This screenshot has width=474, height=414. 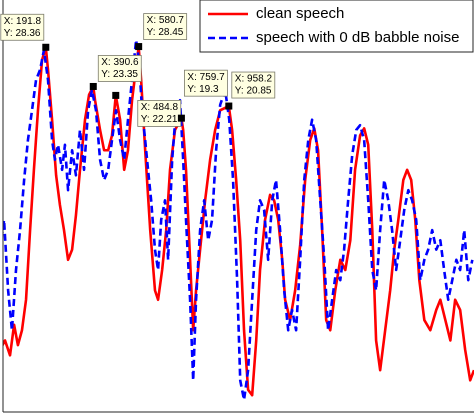 What do you see at coordinates (254, 79) in the screenshot?
I see `datatip-x-label: X: 958.2` at bounding box center [254, 79].